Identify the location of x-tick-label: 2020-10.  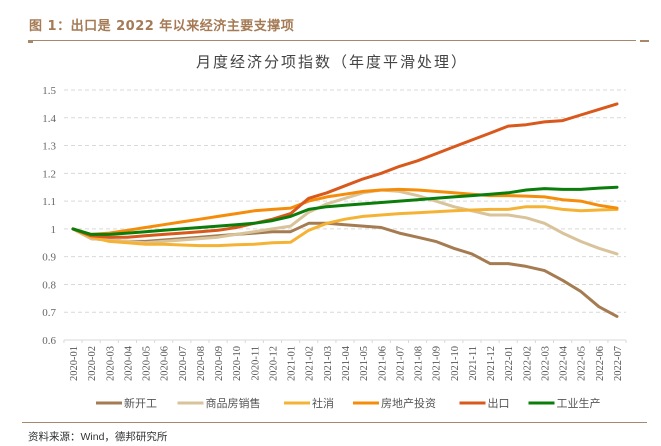
(237, 363).